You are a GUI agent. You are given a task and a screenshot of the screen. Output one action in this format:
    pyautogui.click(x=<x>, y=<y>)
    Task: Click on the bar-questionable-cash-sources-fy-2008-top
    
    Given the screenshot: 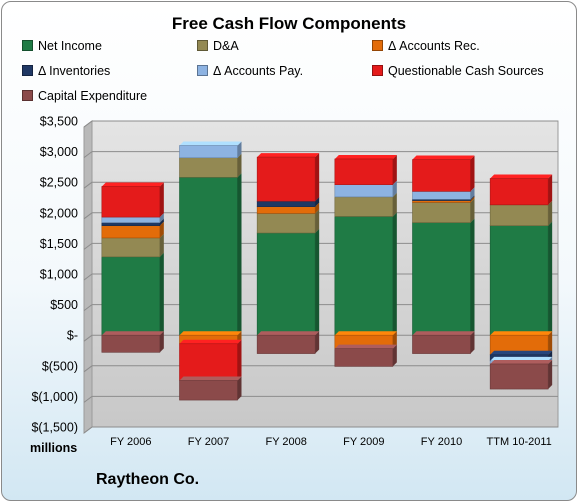 What is the action you would take?
    pyautogui.click(x=288, y=155)
    